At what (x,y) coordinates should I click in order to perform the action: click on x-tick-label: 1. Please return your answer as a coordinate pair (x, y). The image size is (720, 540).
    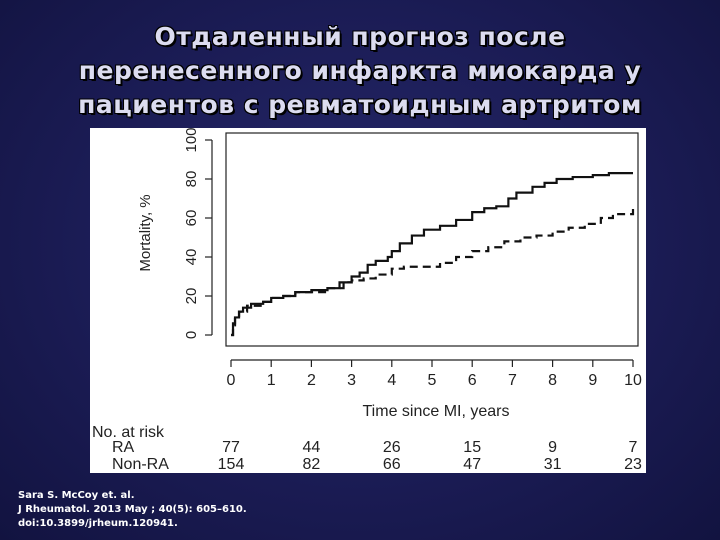
    Looking at the image, I should click on (271, 380).